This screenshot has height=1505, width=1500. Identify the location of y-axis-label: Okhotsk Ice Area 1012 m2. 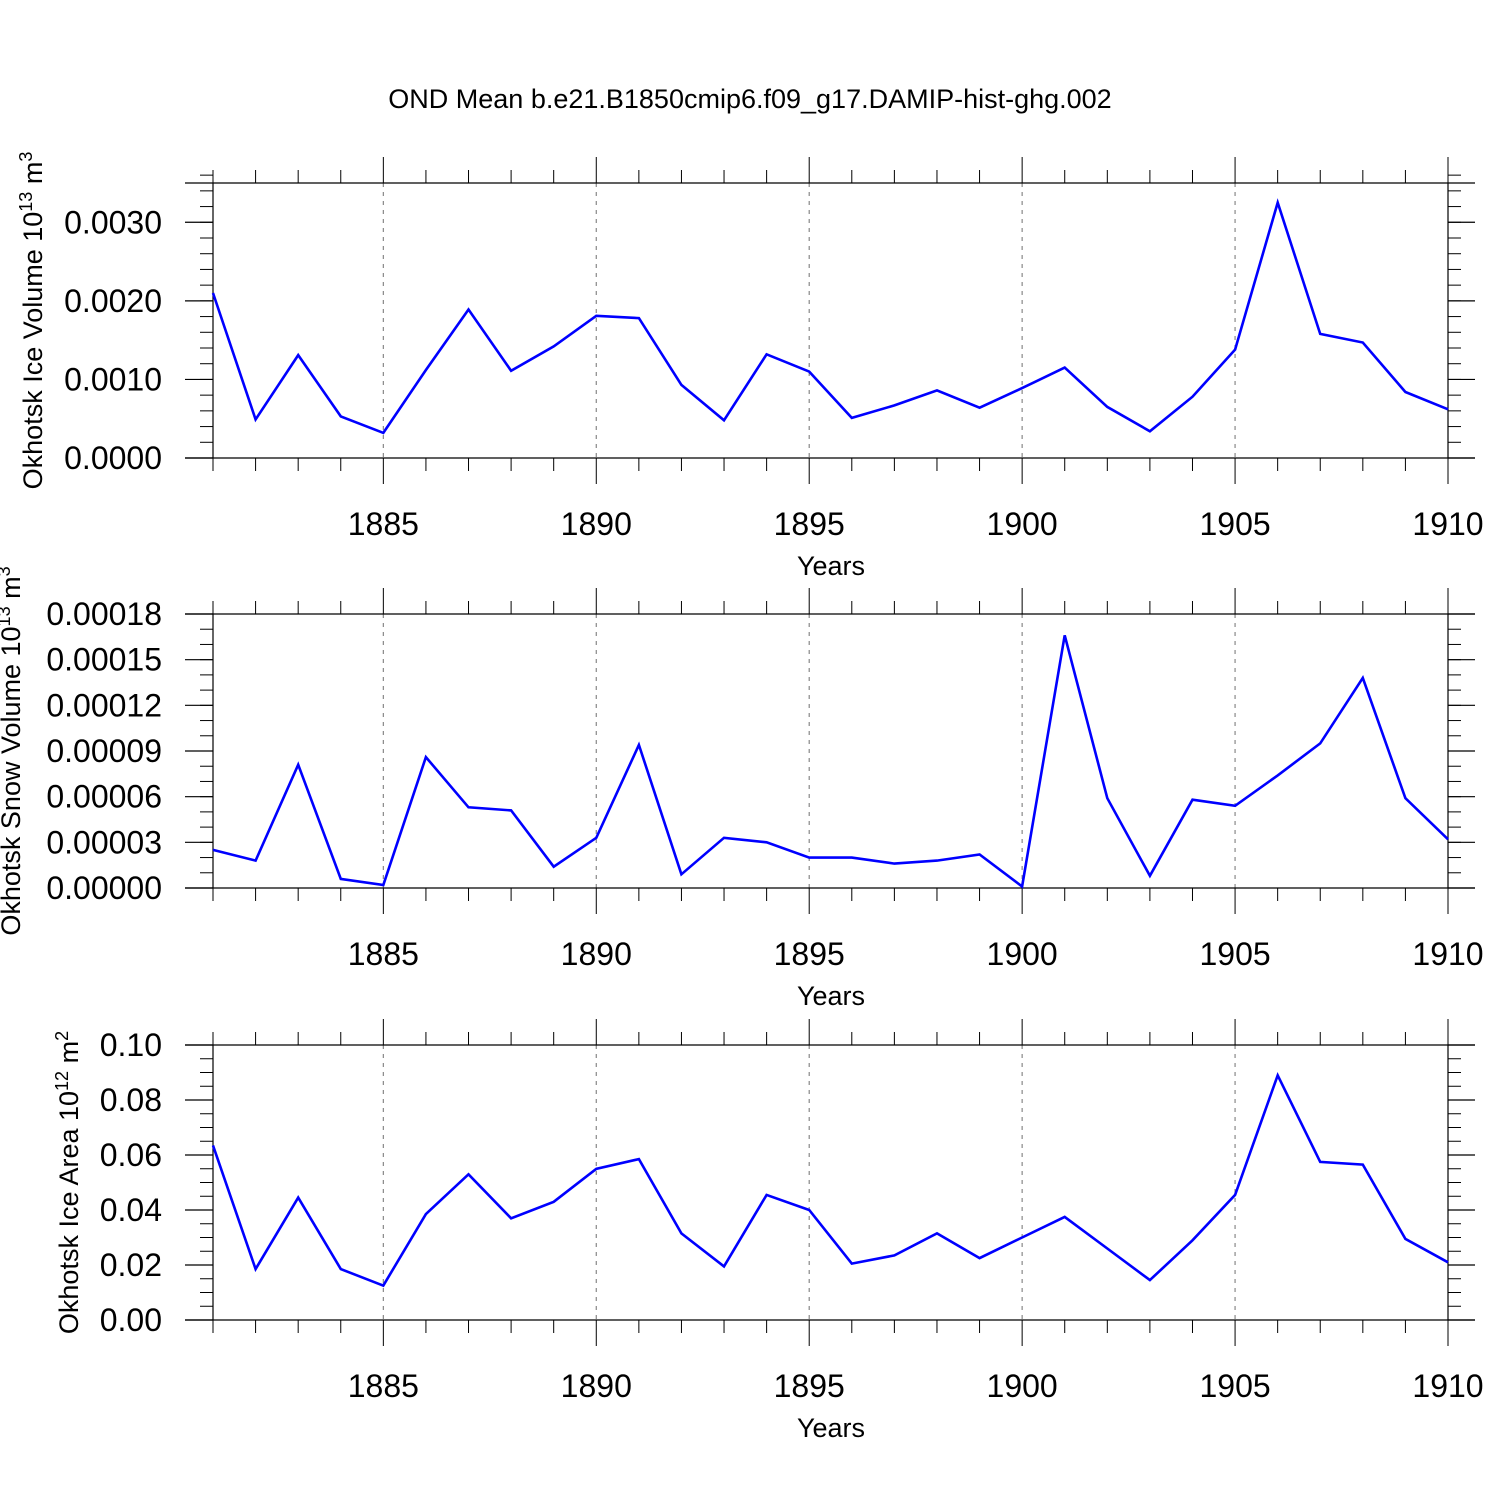
(68, 1182).